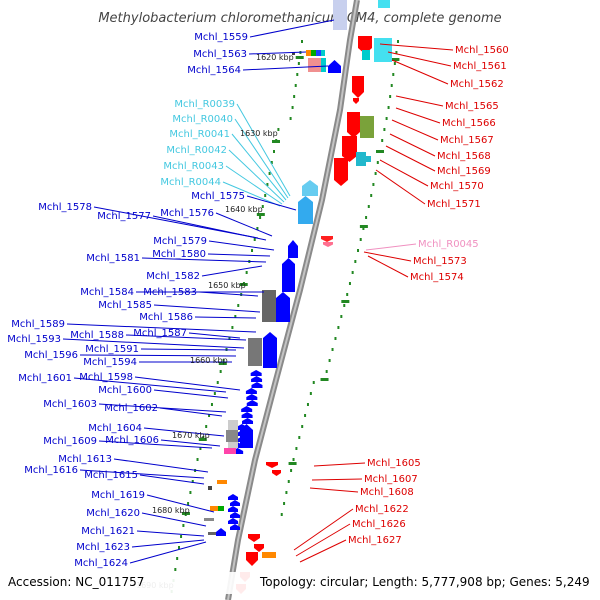  What do you see at coordinates (131, 408) in the screenshot?
I see `gene-label: Mchl_1602` at bounding box center [131, 408].